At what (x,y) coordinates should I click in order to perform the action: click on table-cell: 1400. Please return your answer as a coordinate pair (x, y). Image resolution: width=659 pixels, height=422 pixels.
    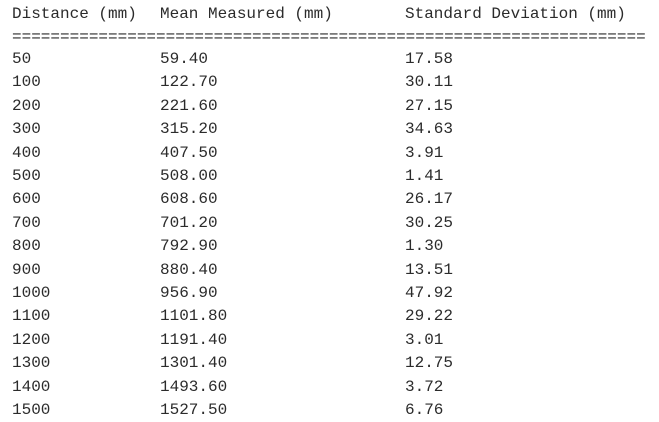
    Looking at the image, I should click on (31, 387).